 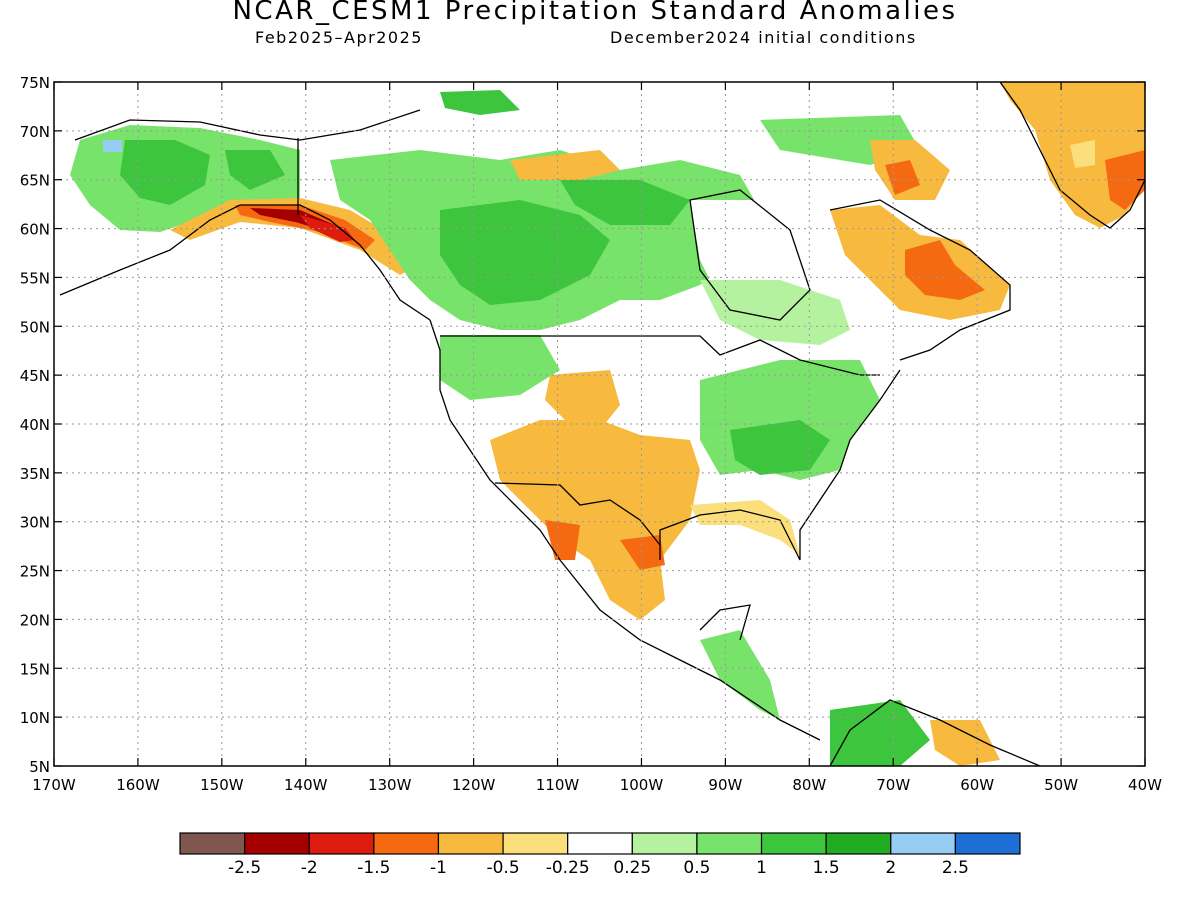 What do you see at coordinates (35, 181) in the screenshot?
I see `lat-label: 65N` at bounding box center [35, 181].